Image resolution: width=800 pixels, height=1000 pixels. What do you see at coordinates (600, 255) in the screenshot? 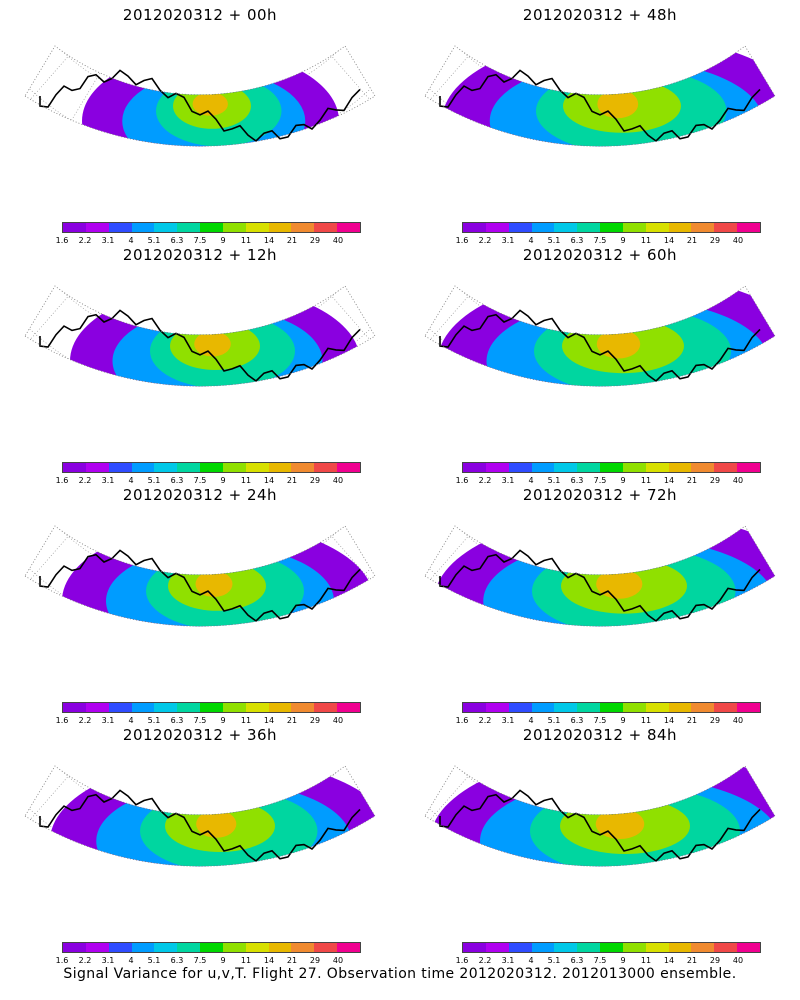
I see `panel-title: 2012020312 + 60h` at bounding box center [600, 255].